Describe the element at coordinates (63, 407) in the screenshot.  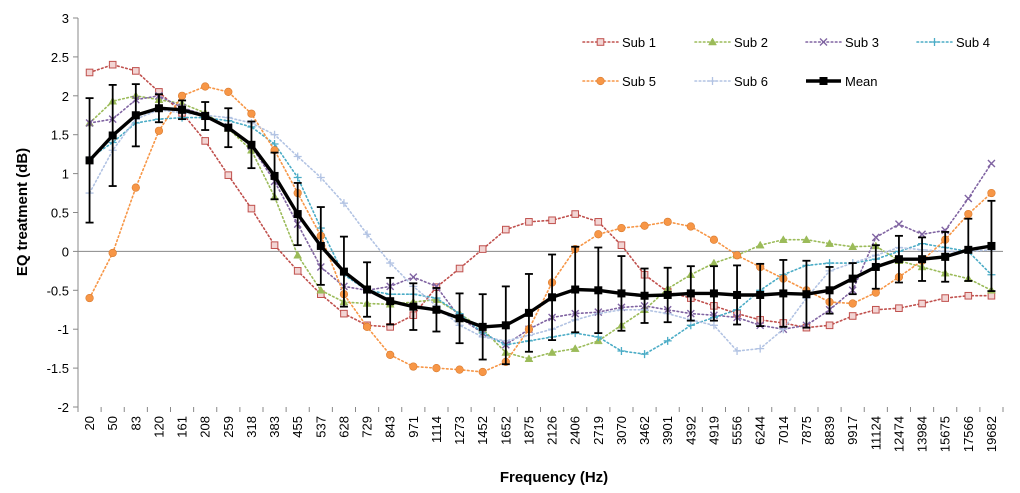
I see `y-tick-label: -2` at that location.